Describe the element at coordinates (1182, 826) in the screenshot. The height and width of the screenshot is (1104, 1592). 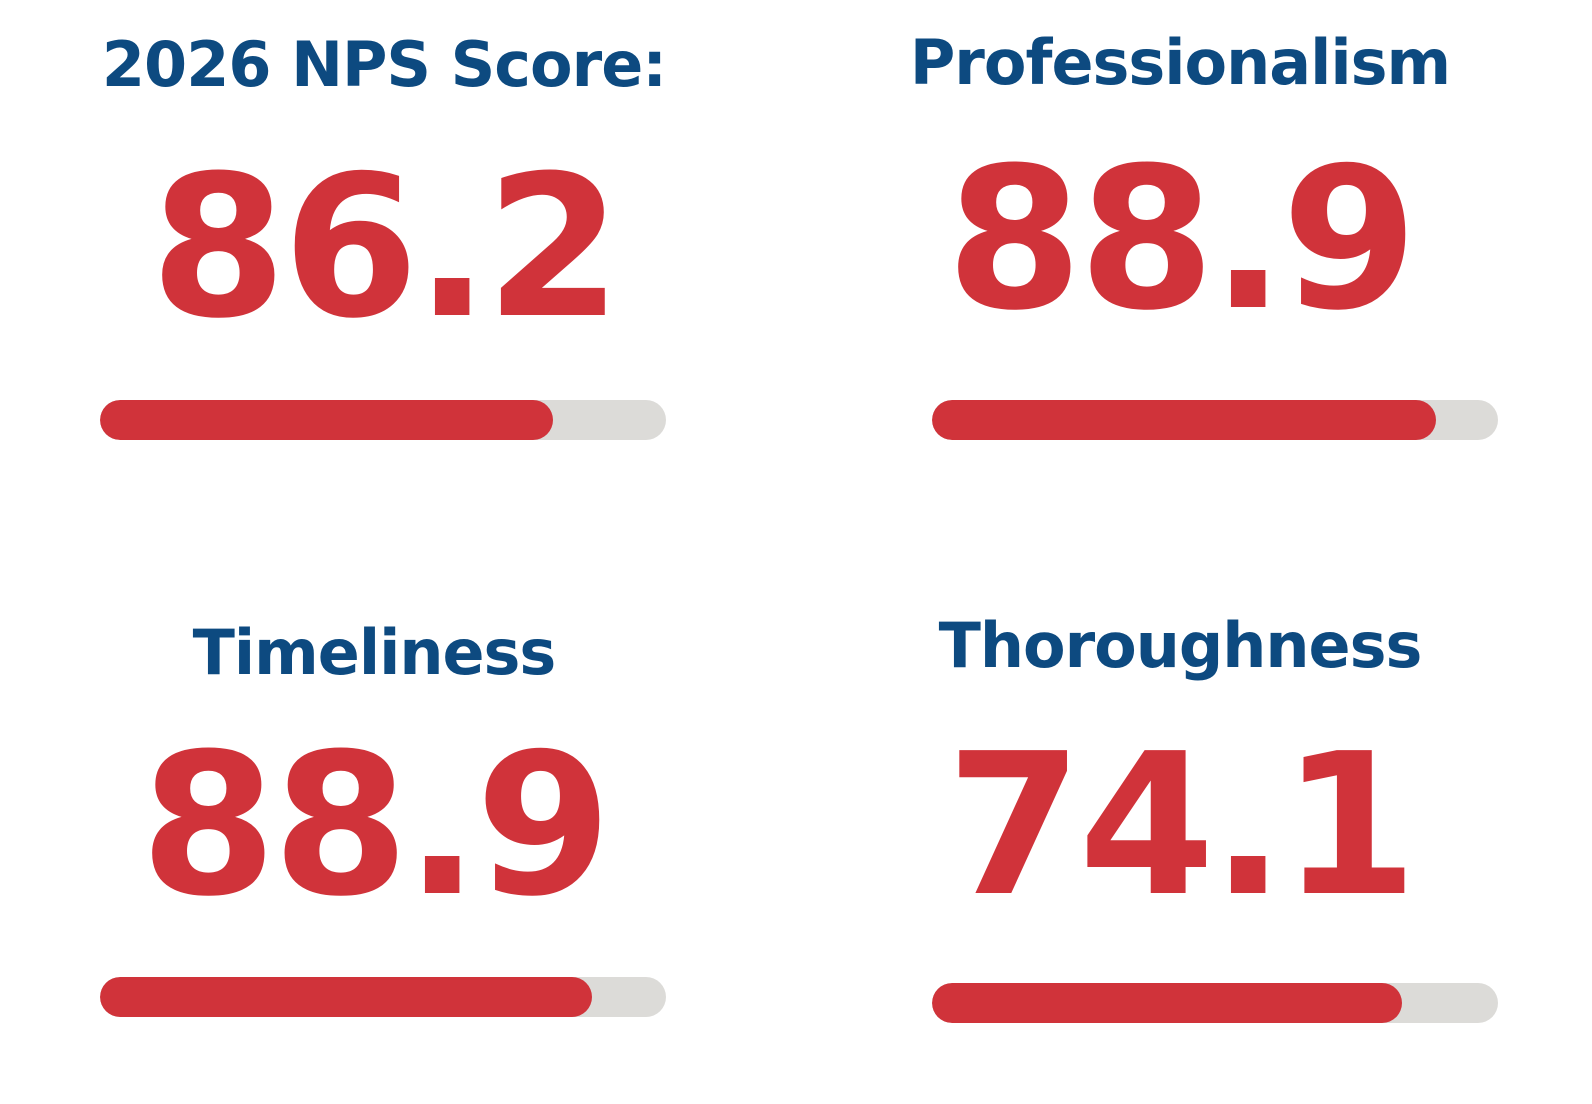
I see `metric-value: 74.1` at that location.